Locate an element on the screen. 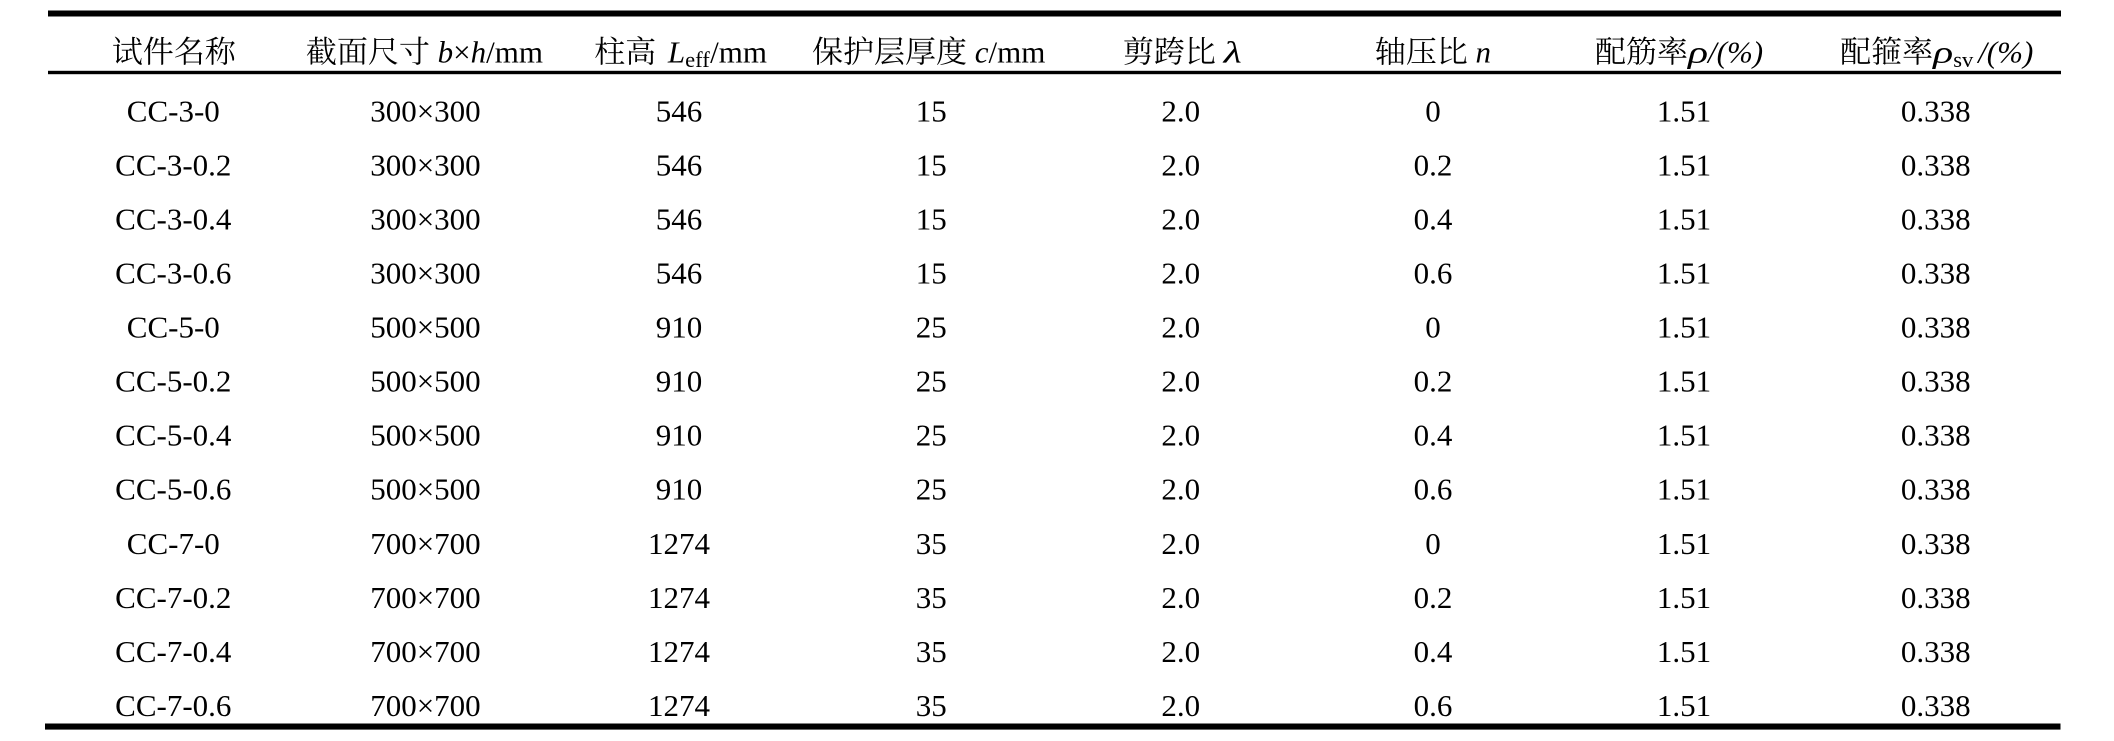  svg-text: n is located at coordinates (1484, 52).